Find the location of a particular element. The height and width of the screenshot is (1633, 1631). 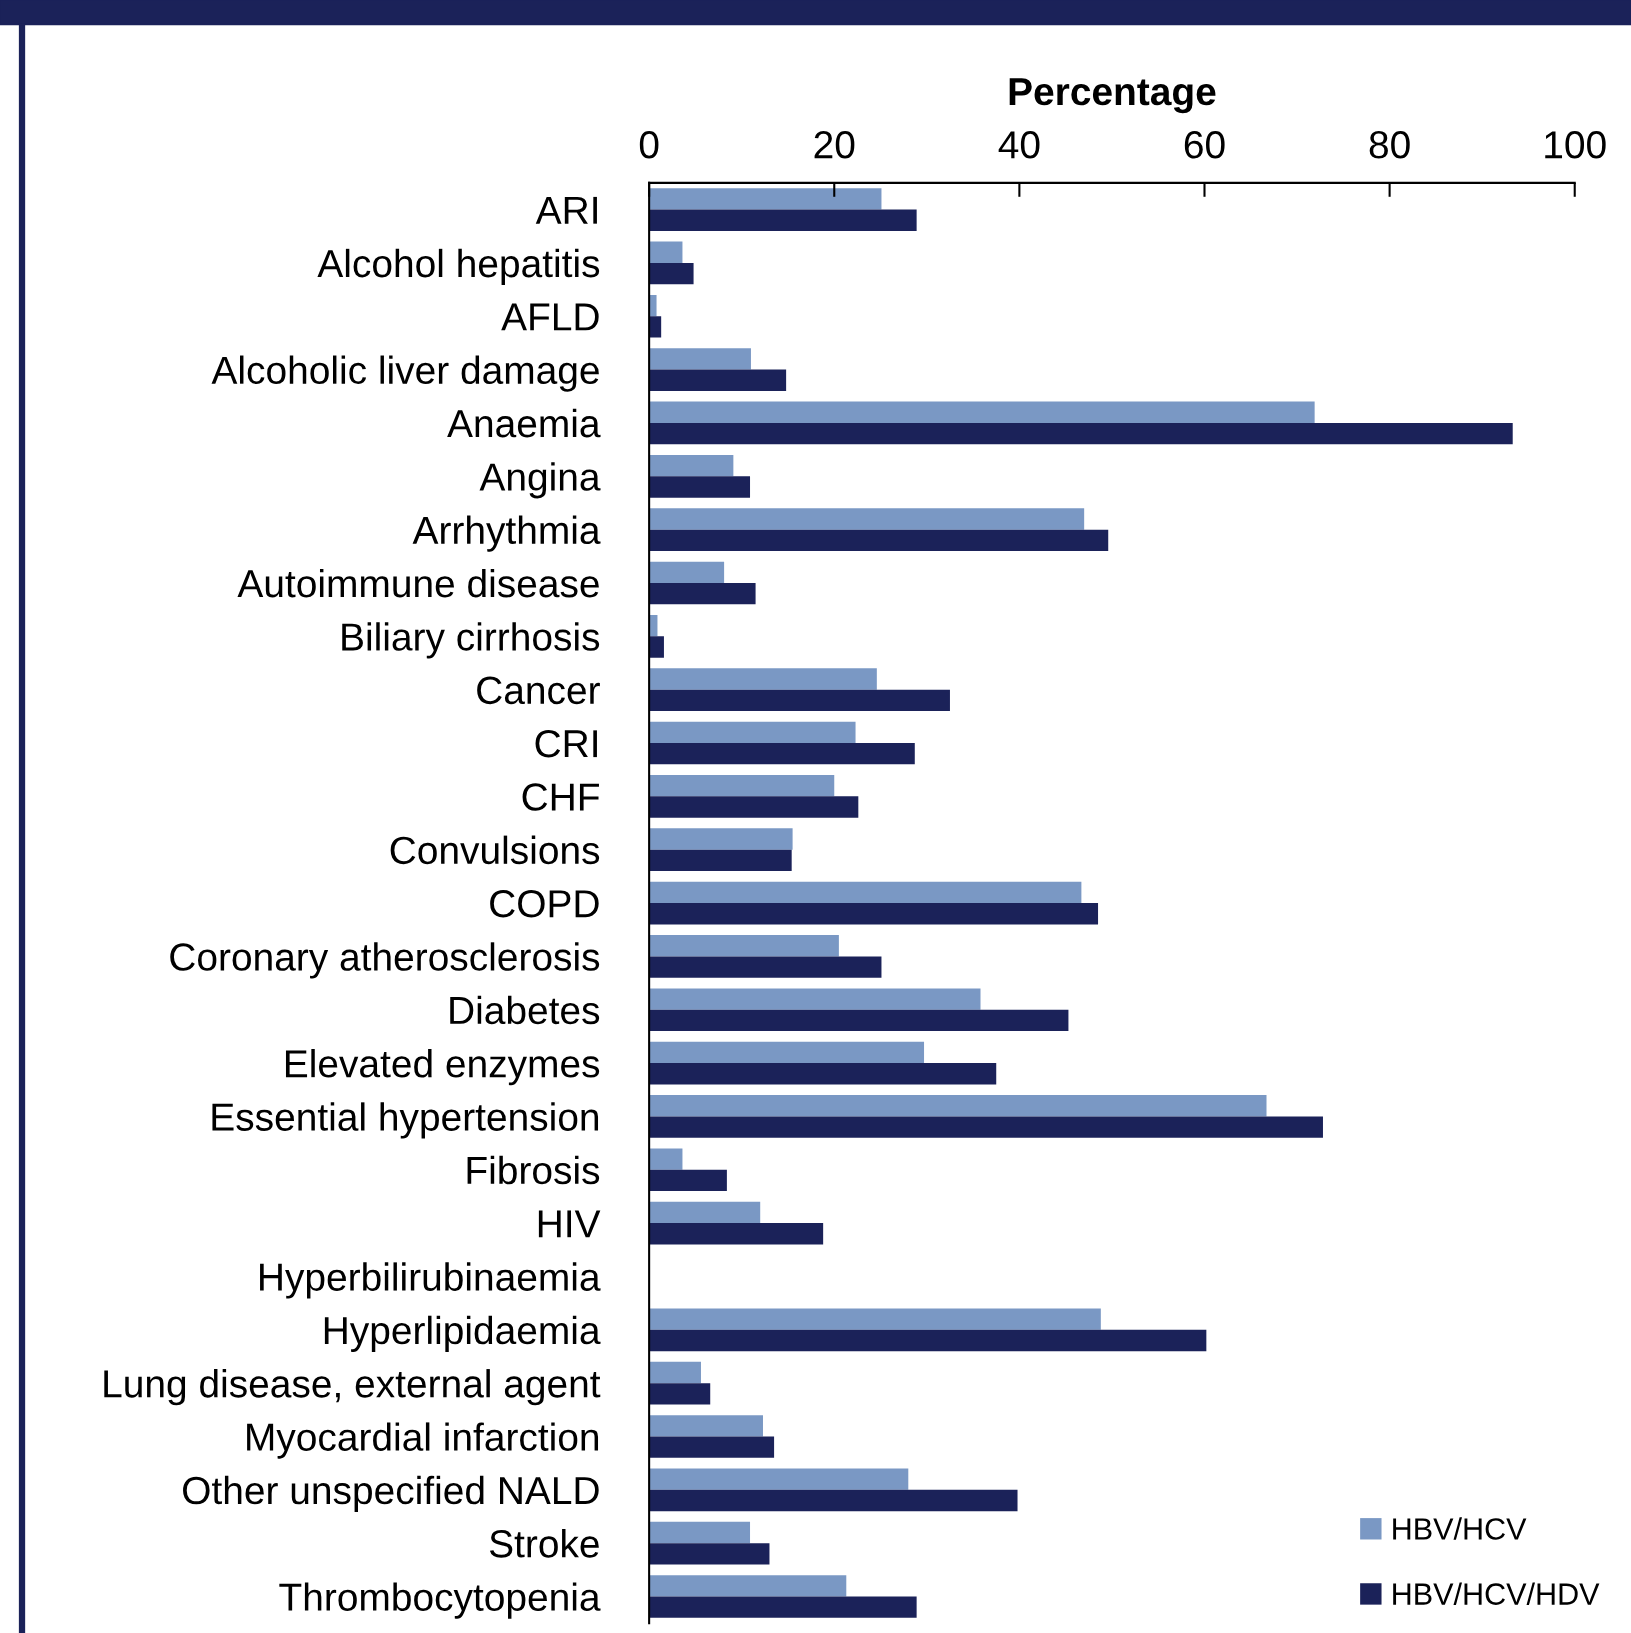

y-tick-label: AFLD is located at coordinates (550, 317).